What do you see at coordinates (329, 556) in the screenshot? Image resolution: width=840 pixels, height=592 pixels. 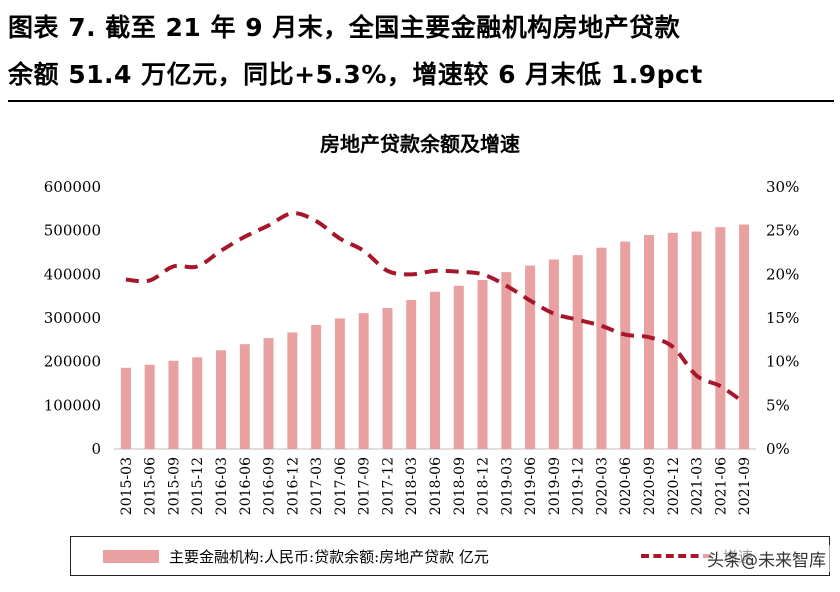 I see `legend-label-bars: 主要金融机构:人民币:贷款余额:房地产贷款 亿元` at bounding box center [329, 556].